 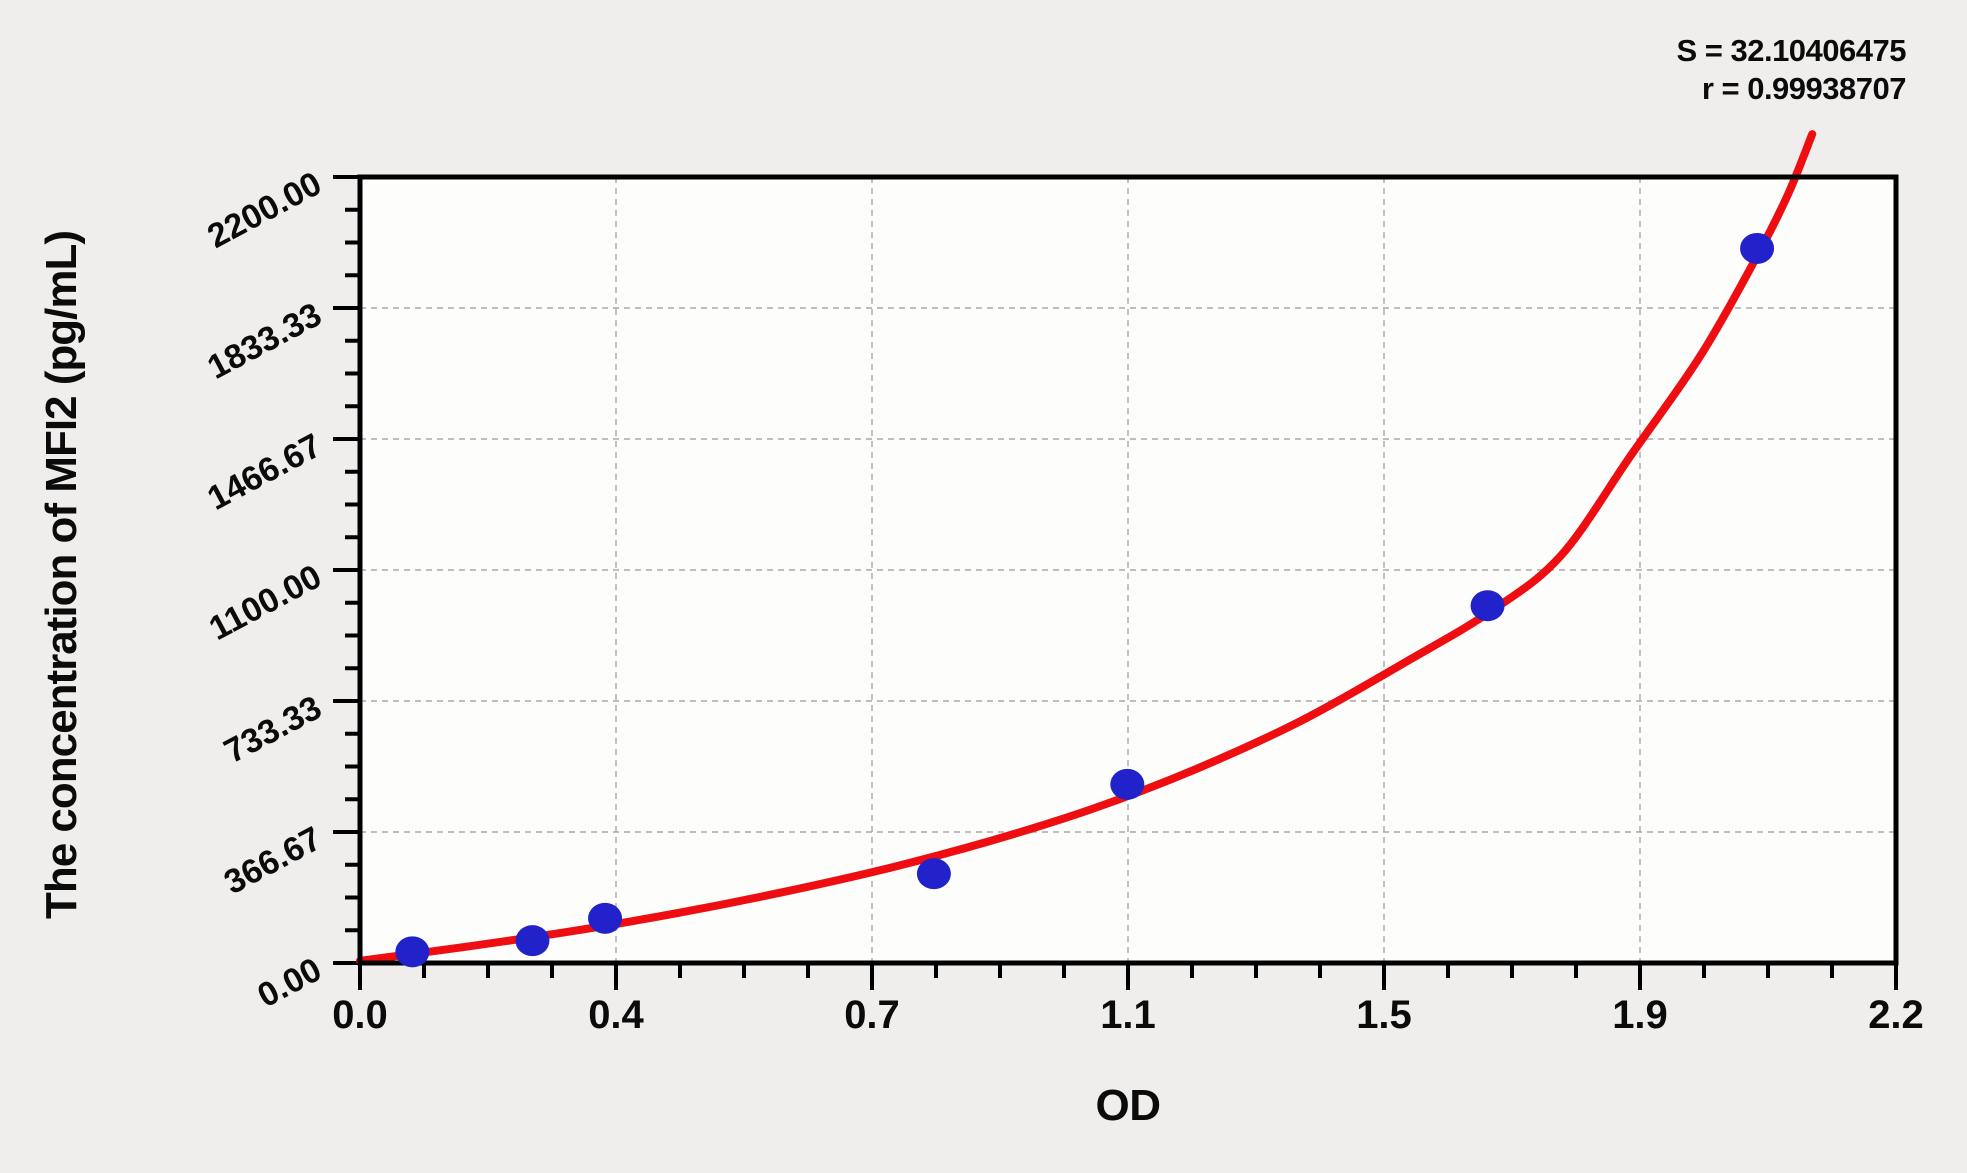 What do you see at coordinates (872, 1015) in the screenshot?
I see `x-tick-label: 0.7` at bounding box center [872, 1015].